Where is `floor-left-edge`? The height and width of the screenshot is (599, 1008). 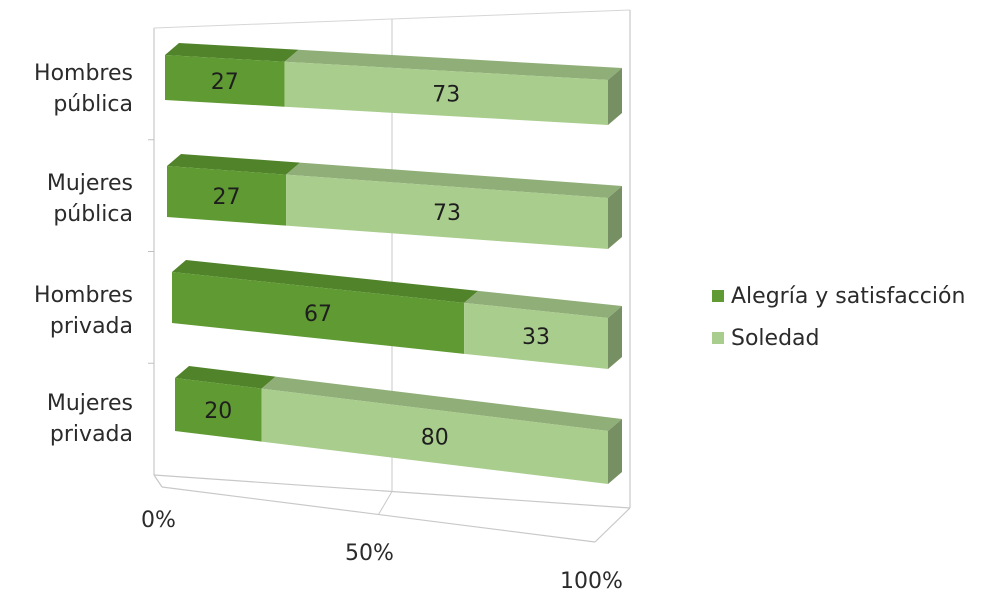 floor-left-edge is located at coordinates (158, 481).